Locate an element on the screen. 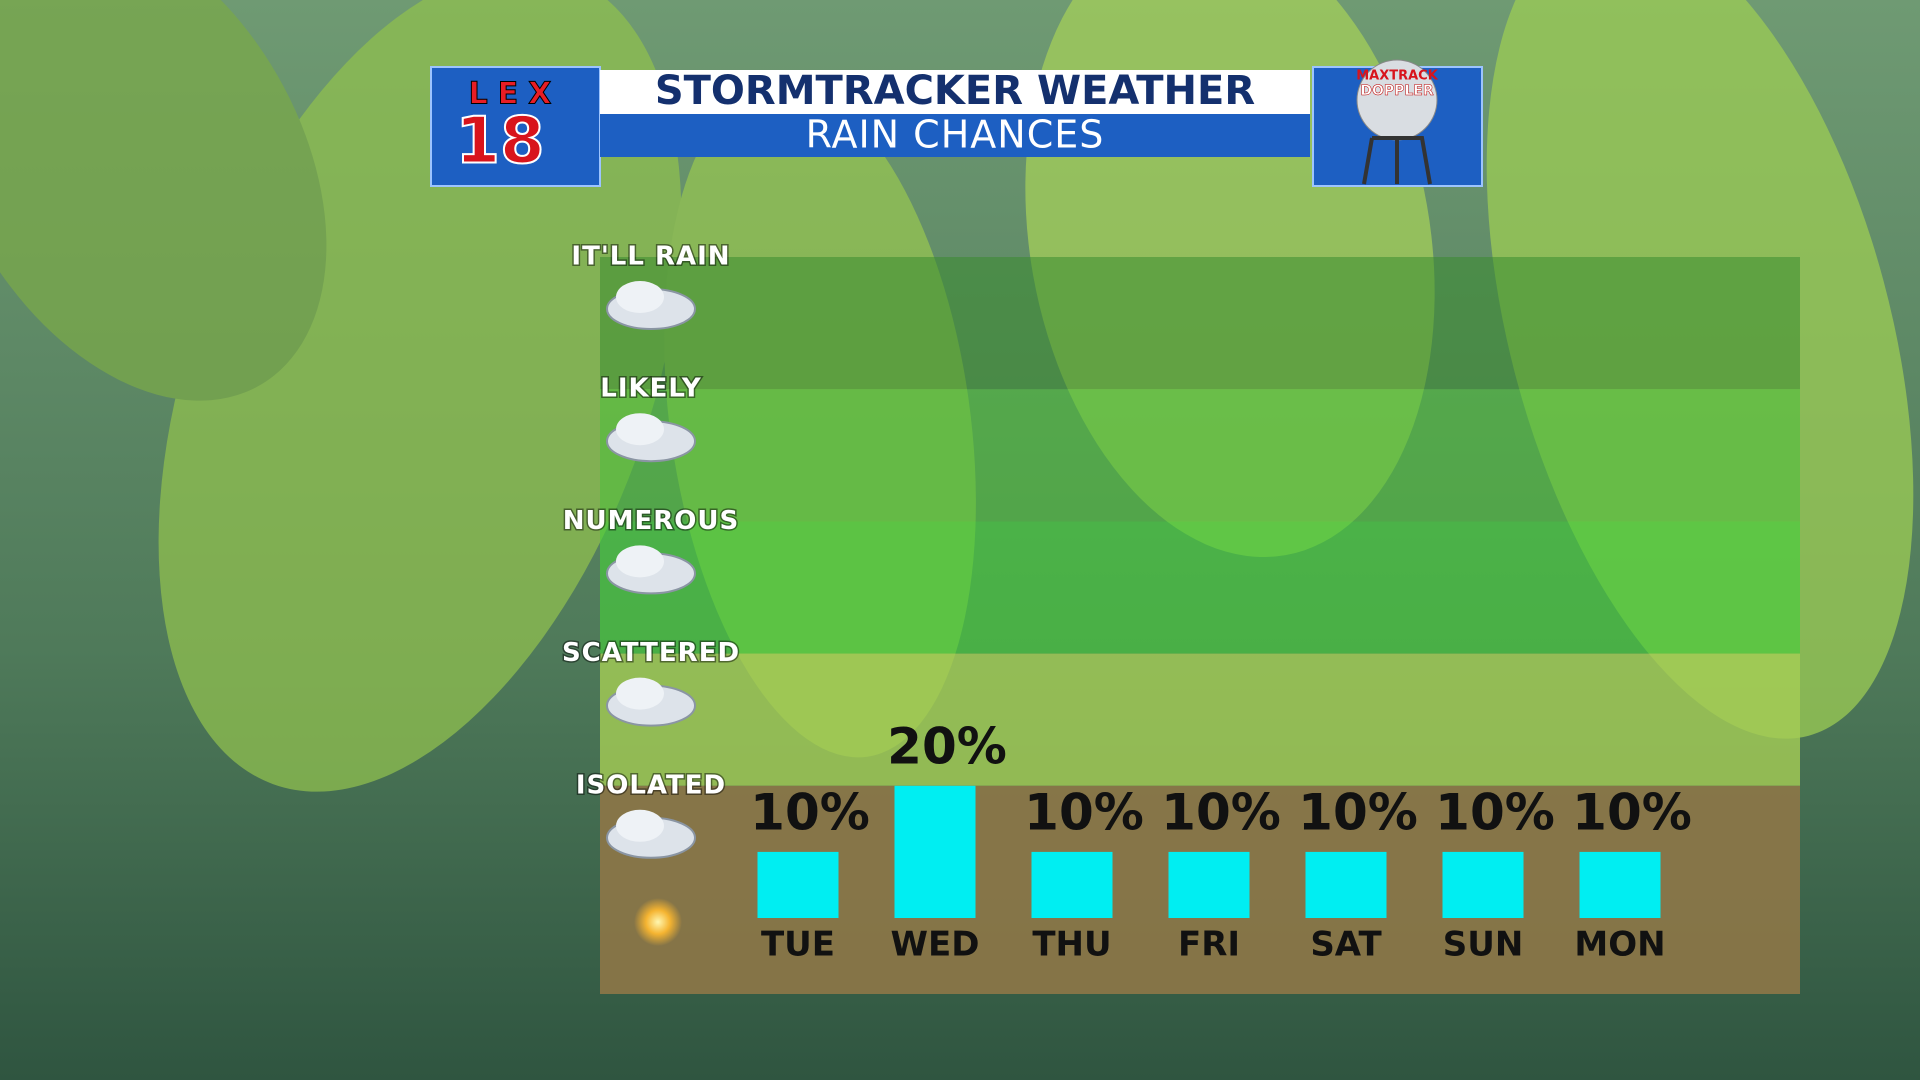 This screenshot has height=1080, width=1920. title-bar is located at coordinates (955, 92).